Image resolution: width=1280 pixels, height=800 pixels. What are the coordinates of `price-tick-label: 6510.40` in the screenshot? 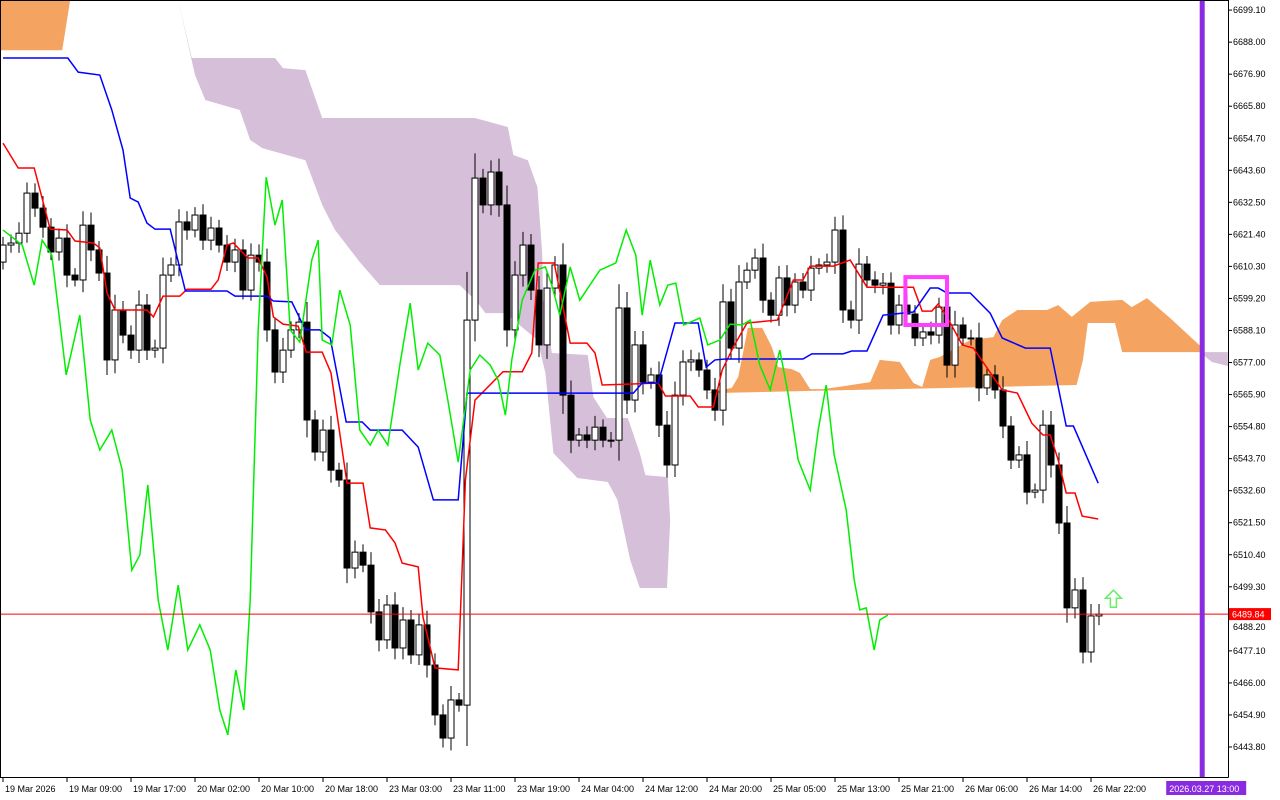 It's located at (1249, 555).